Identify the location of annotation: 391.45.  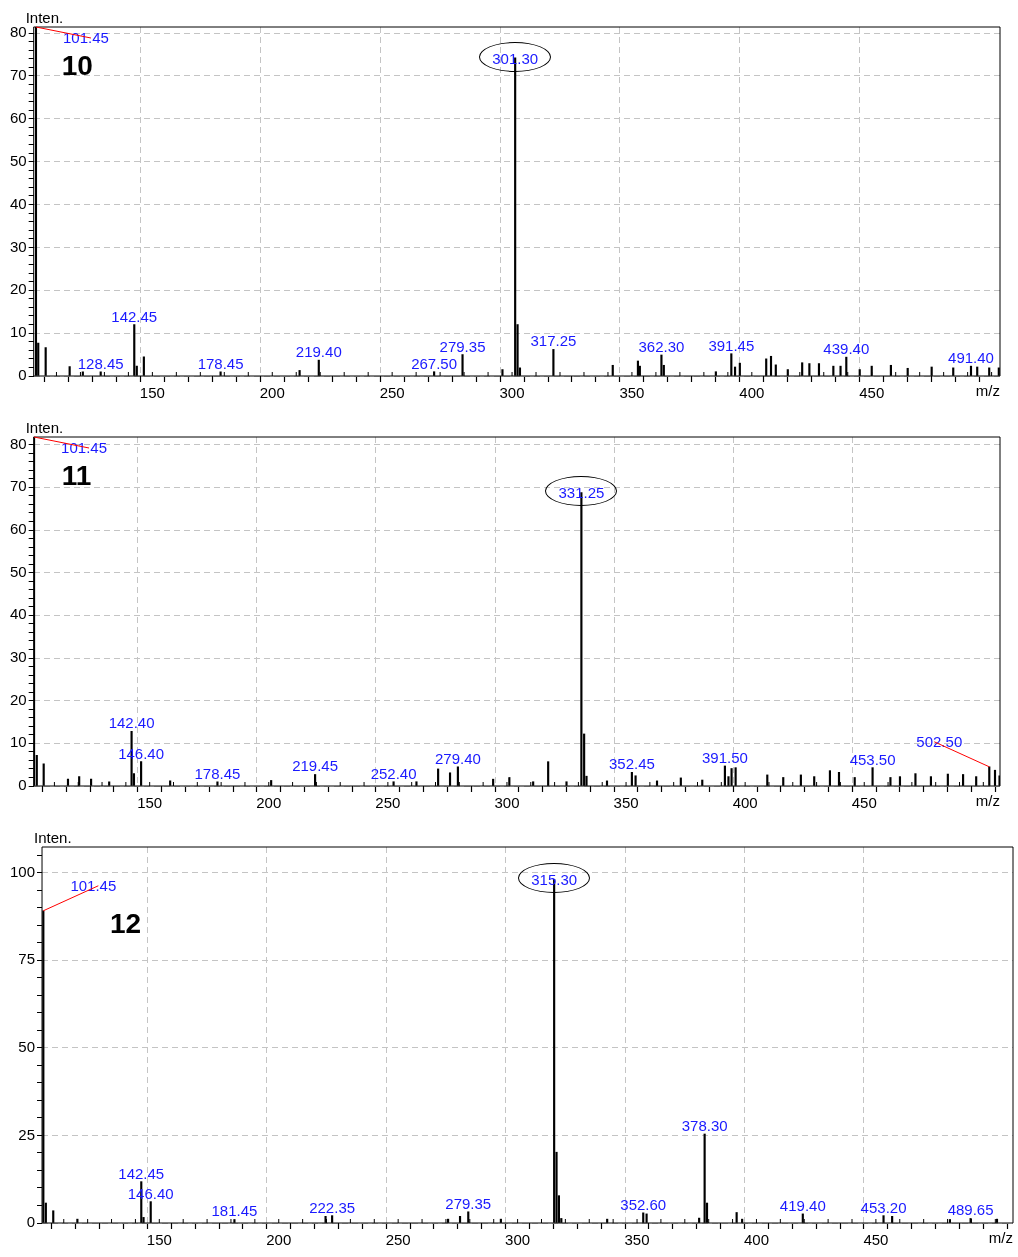
(731, 345).